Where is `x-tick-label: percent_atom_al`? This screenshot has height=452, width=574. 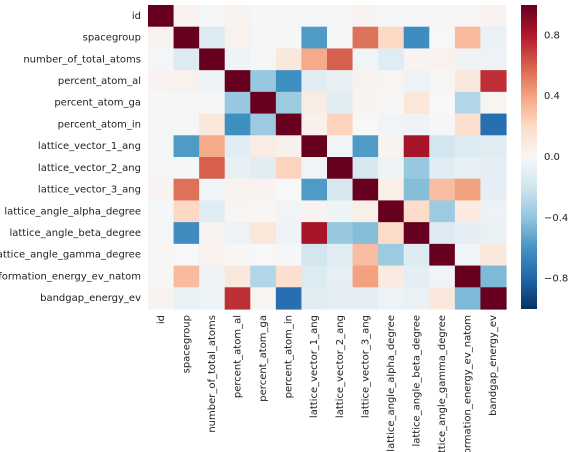 x-tick-label: percent_atom_al is located at coordinates (238, 356).